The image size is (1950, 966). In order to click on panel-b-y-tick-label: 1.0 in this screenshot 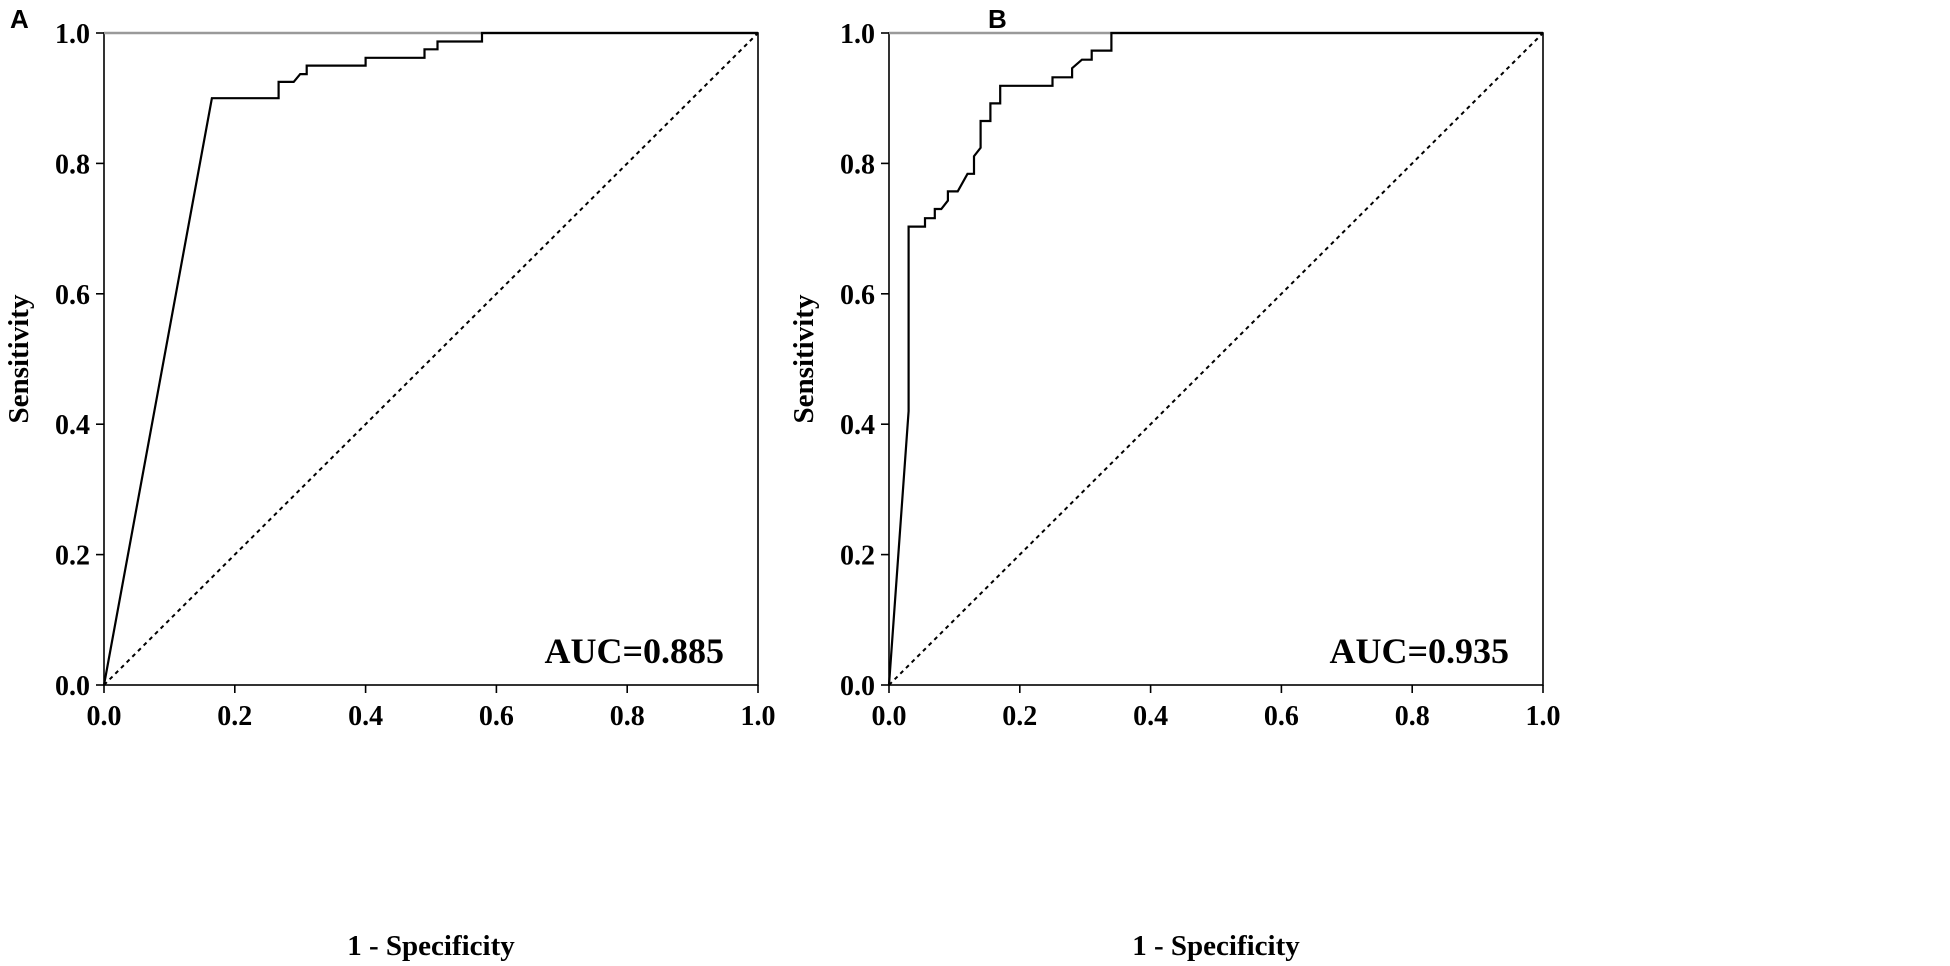, I will do `click(857, 34)`.